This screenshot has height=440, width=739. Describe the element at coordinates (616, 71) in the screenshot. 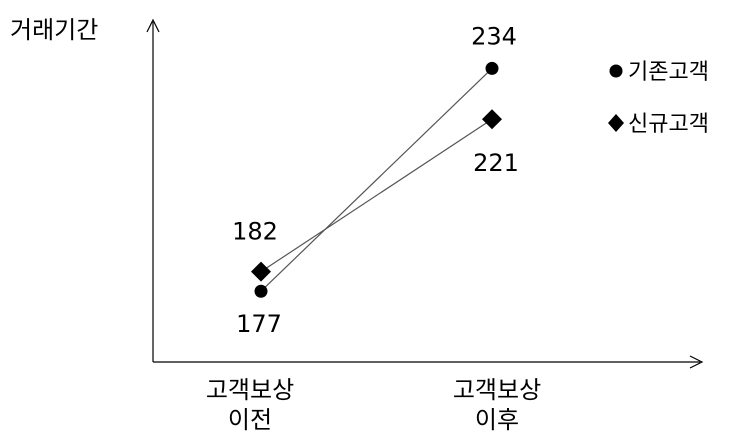

I see `legend-marker-circle` at that location.